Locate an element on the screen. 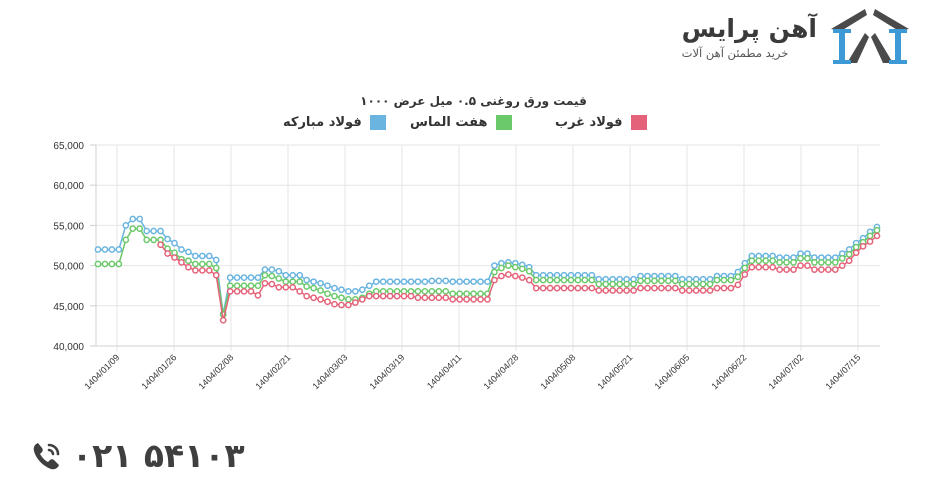 The height and width of the screenshot is (480, 935). svg-text: 1404/02/08 is located at coordinates (215, 371).